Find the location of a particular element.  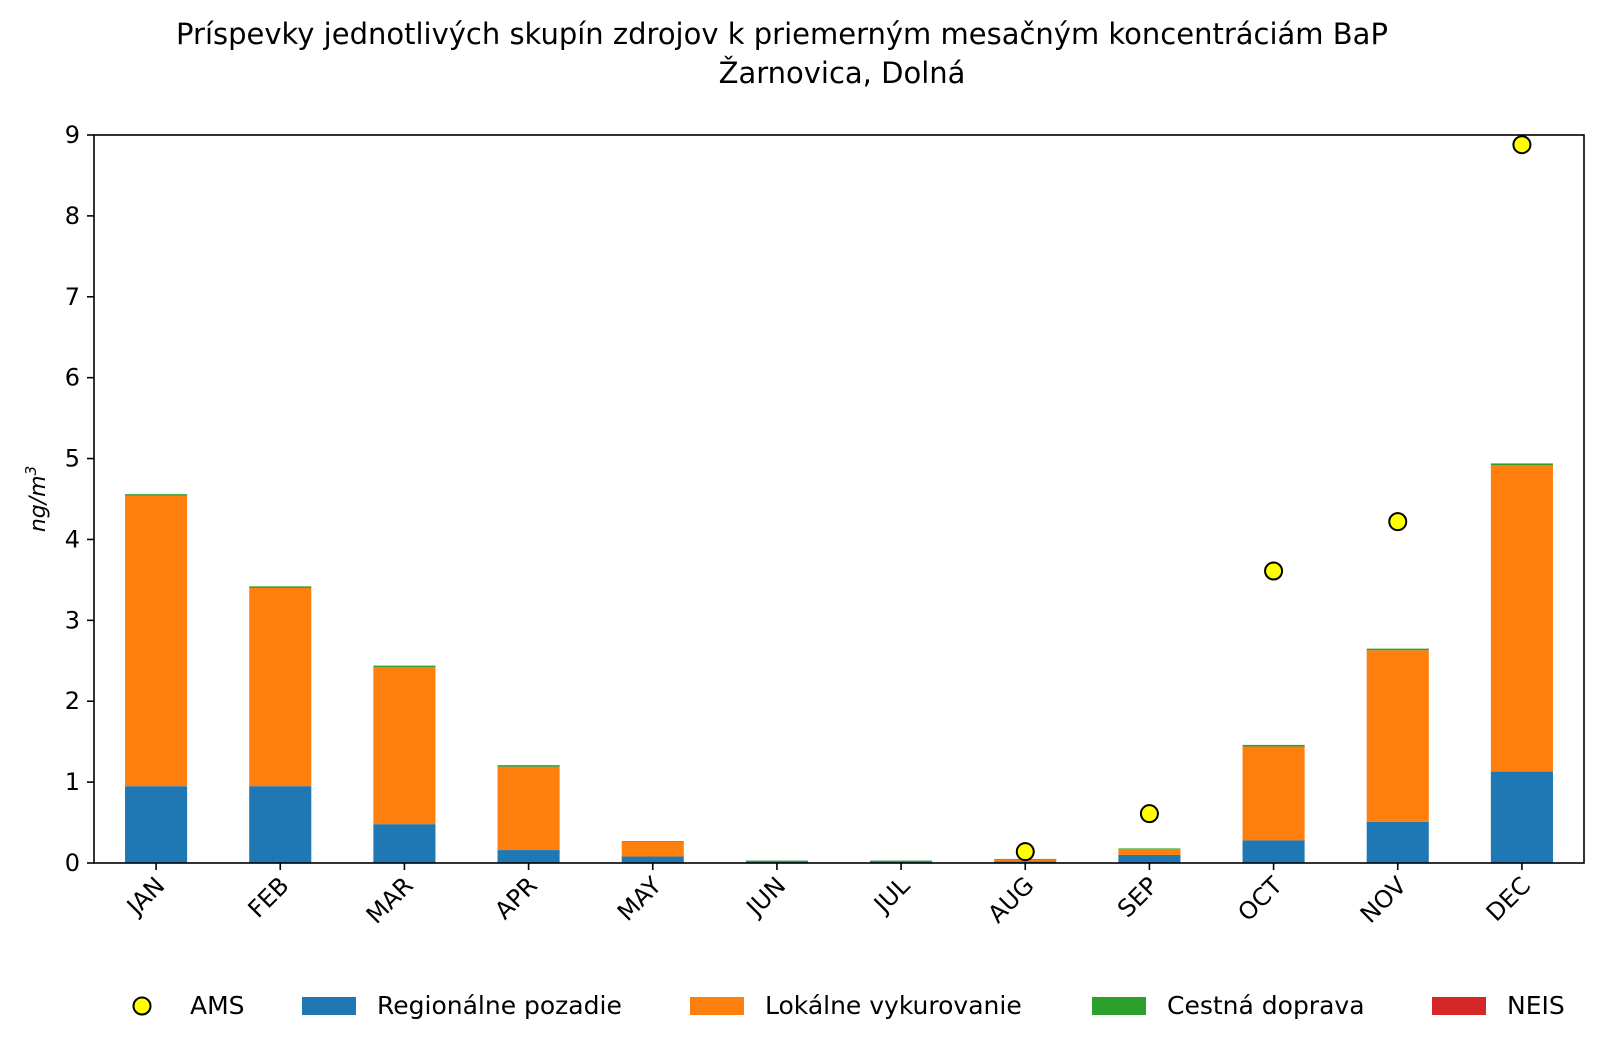

x-tick-label-mar: MAR is located at coordinates (390, 900).